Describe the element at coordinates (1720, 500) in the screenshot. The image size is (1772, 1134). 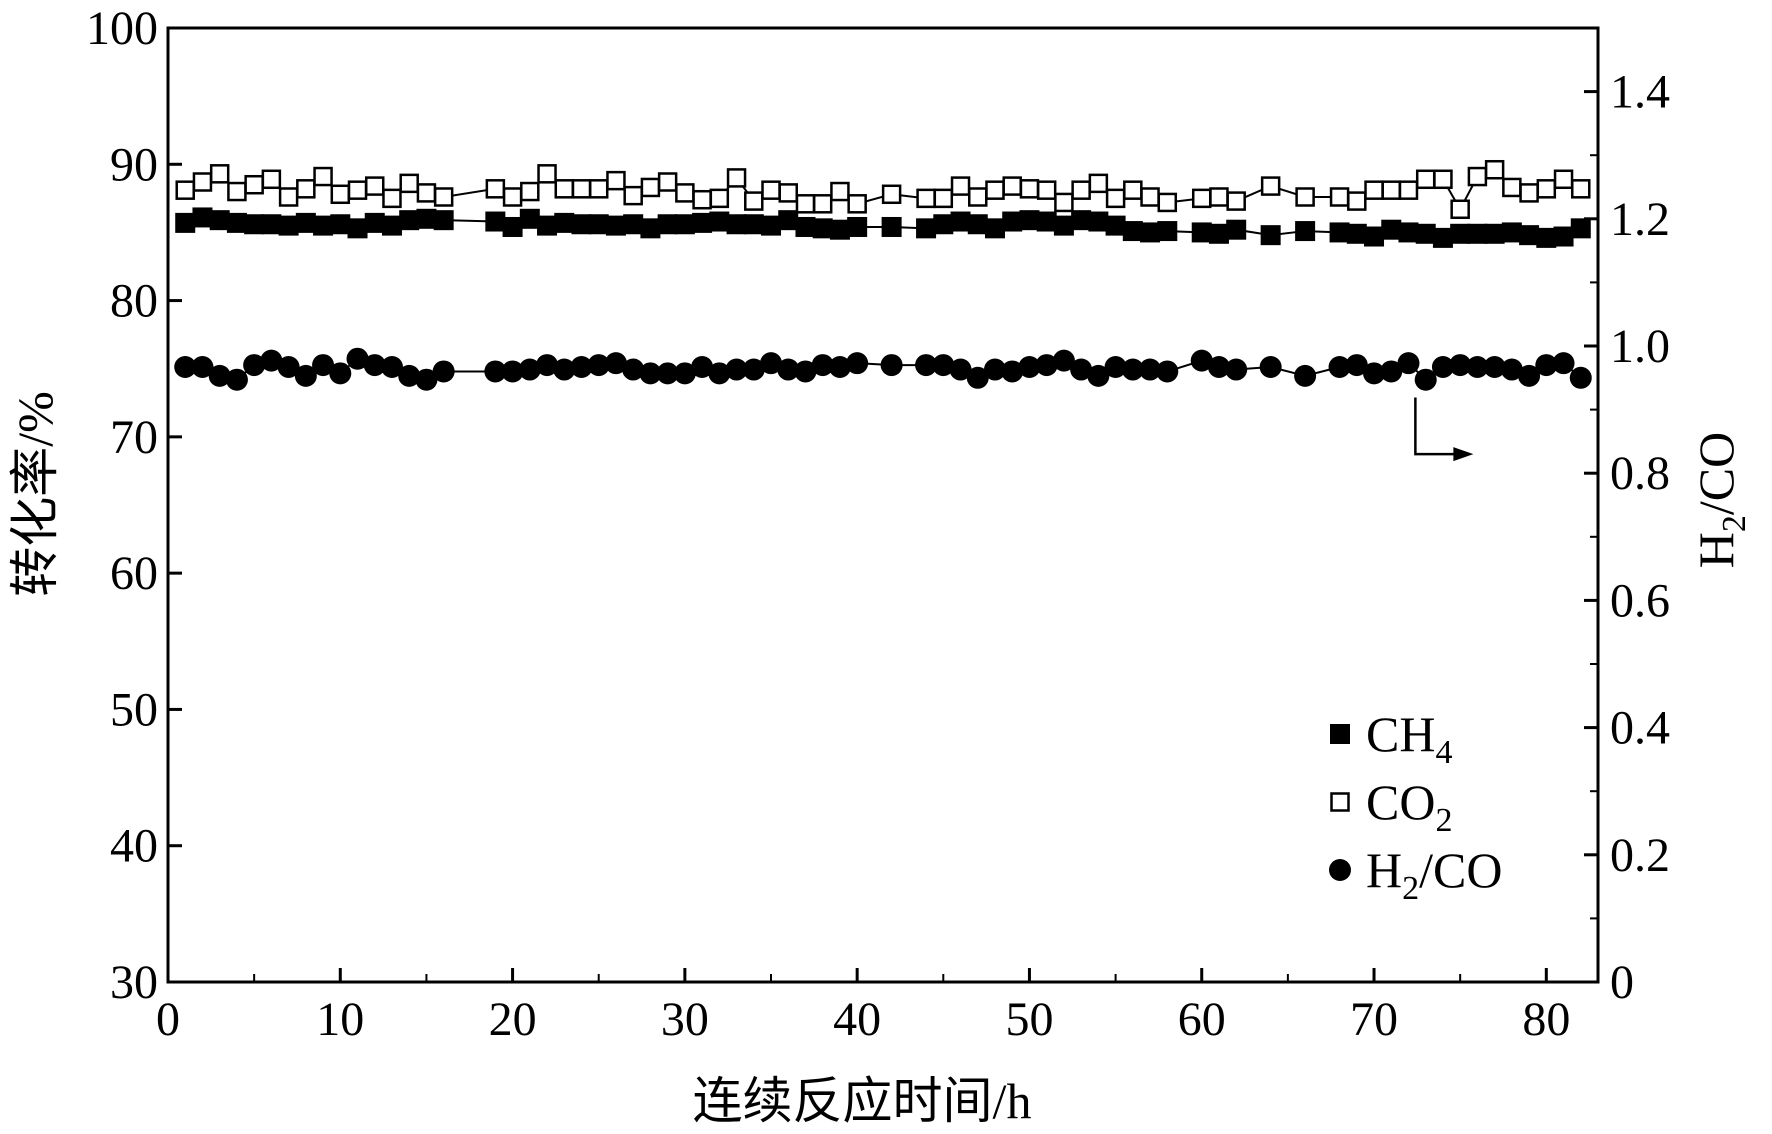
I see `y2-axis-label: H2/CO` at that location.